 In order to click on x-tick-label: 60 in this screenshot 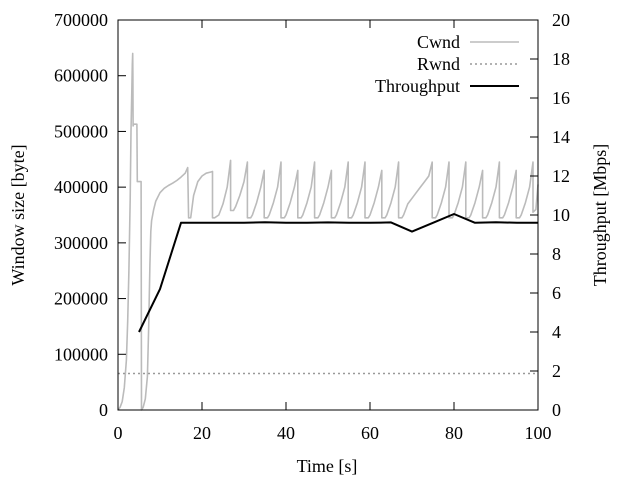, I will do `click(370, 433)`.